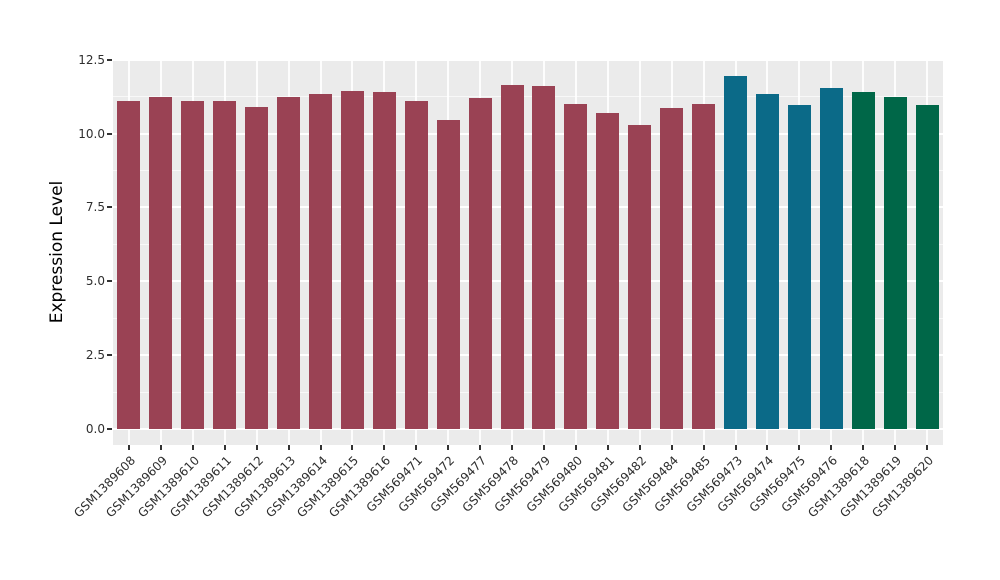 This screenshot has height=580, width=1000. What do you see at coordinates (91, 59) in the screenshot?
I see `y-tick-label: 12.5` at bounding box center [91, 59].